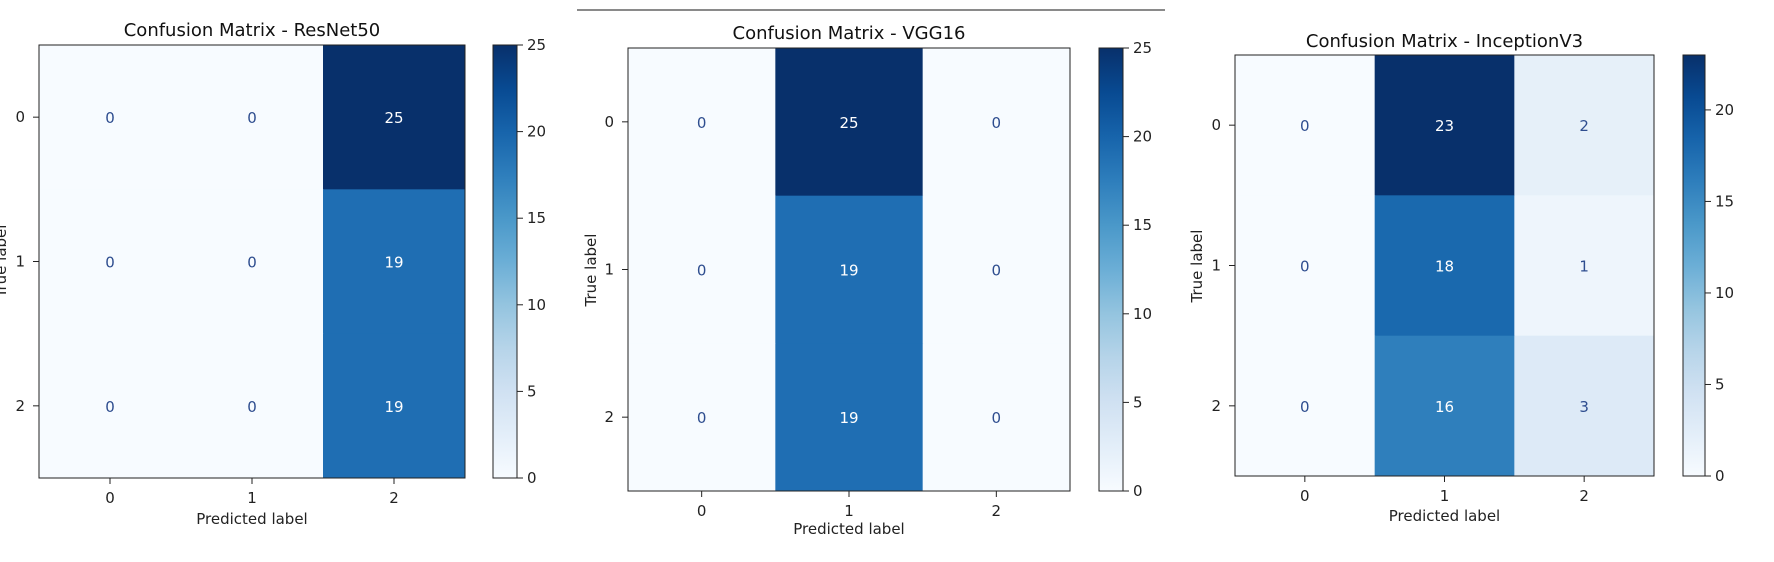 Image resolution: width=1774 pixels, height=562 pixels. I want to click on cell-value-label: 16, so click(1444, 407).